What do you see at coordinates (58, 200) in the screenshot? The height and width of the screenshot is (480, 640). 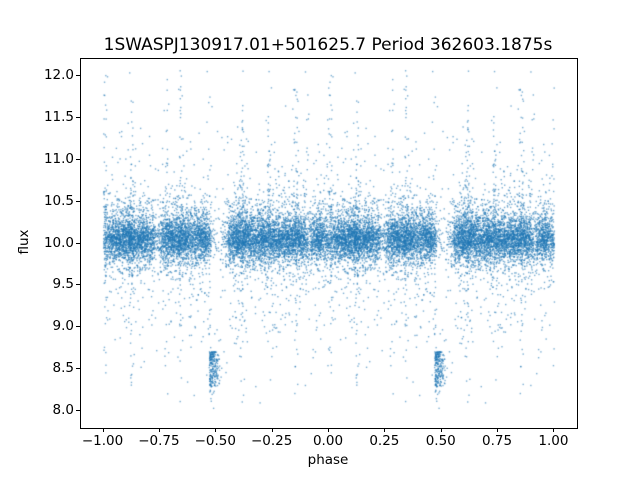 I see `y-tick-label: 10.5` at bounding box center [58, 200].